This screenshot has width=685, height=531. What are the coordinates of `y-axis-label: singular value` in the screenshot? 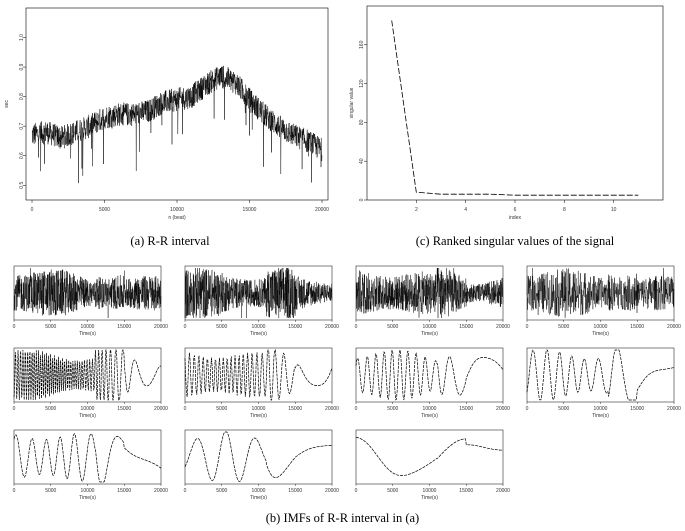 It's located at (352, 102).